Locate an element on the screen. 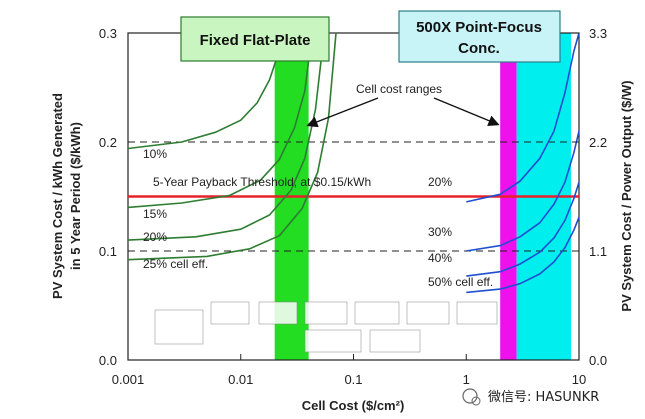  flat-plate-label-3: 25% cell eff. is located at coordinates (175, 264).